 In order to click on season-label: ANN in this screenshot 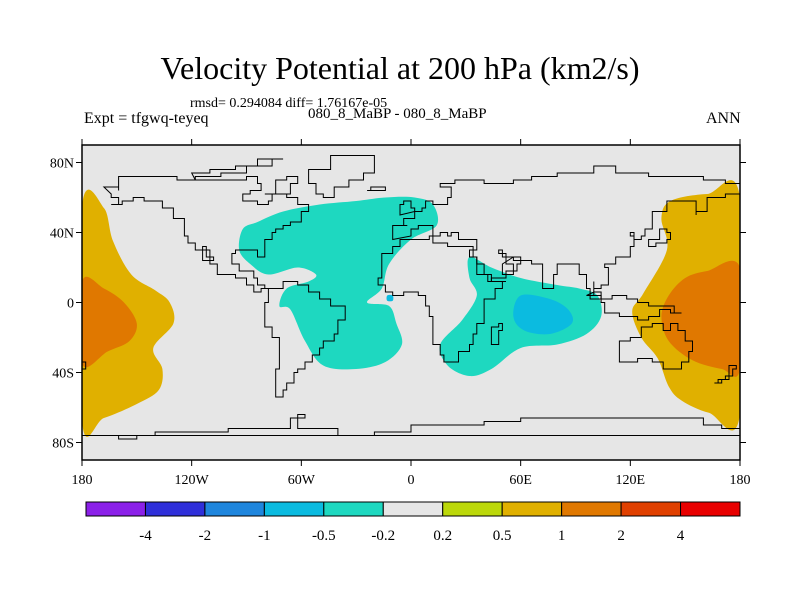, I will do `click(723, 118)`.